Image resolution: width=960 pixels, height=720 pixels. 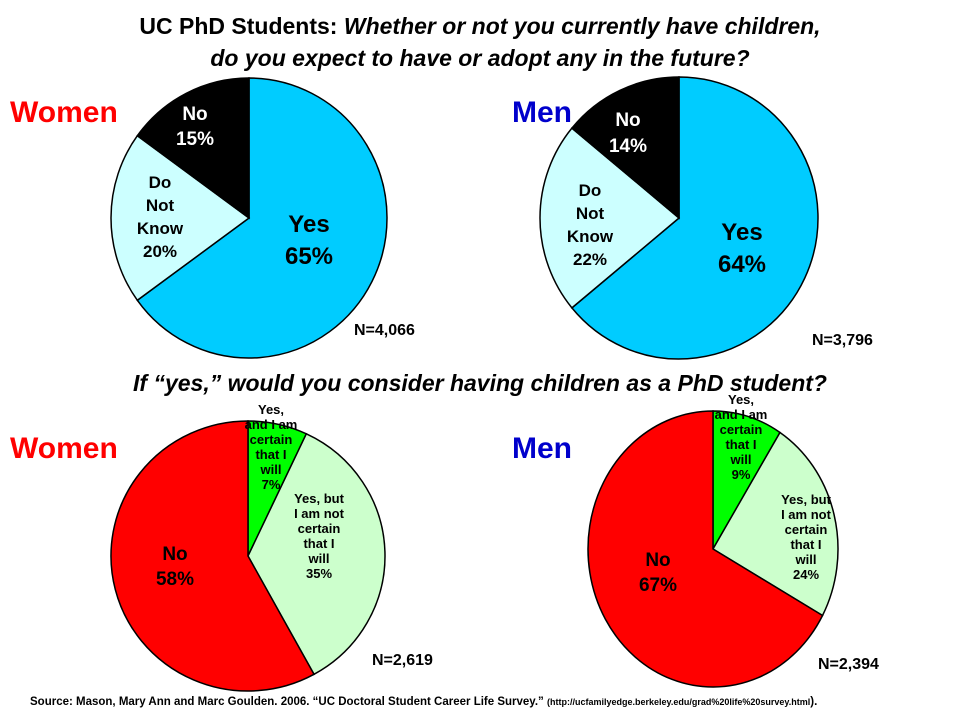 What do you see at coordinates (195, 127) in the screenshot?
I see `slice-label: No 15%` at bounding box center [195, 127].